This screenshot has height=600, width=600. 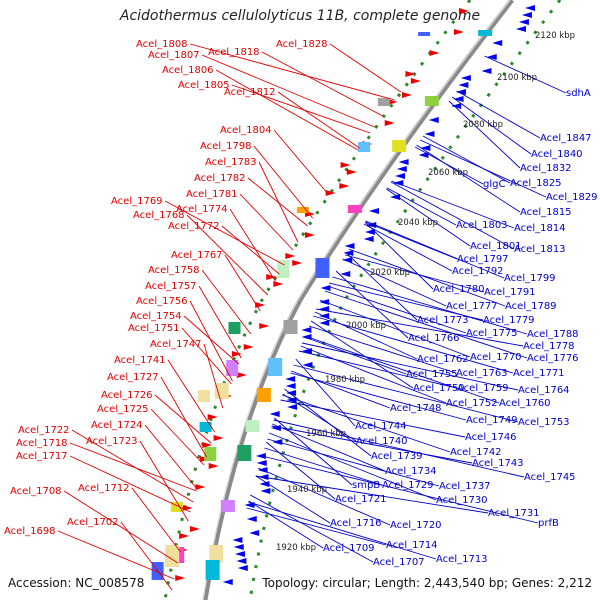 I want to click on kbp-tick-label: 1980 kbp, so click(x=345, y=380).